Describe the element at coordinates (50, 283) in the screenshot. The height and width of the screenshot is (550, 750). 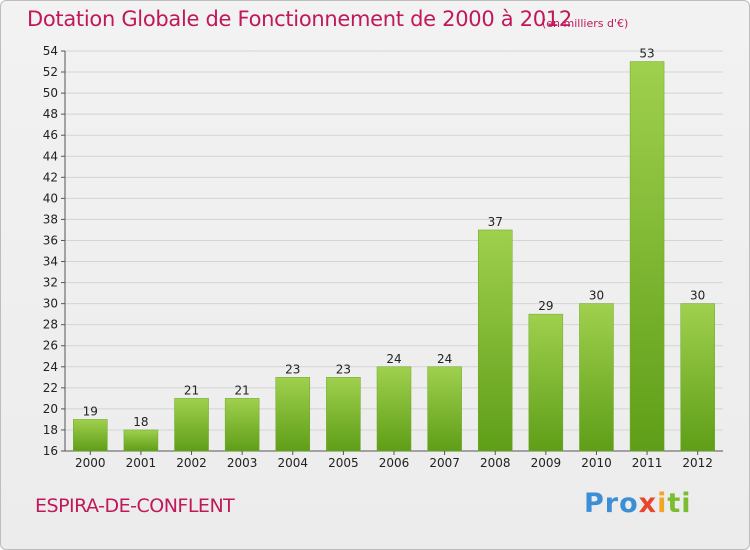
I see `y-tick-label: 32` at that location.